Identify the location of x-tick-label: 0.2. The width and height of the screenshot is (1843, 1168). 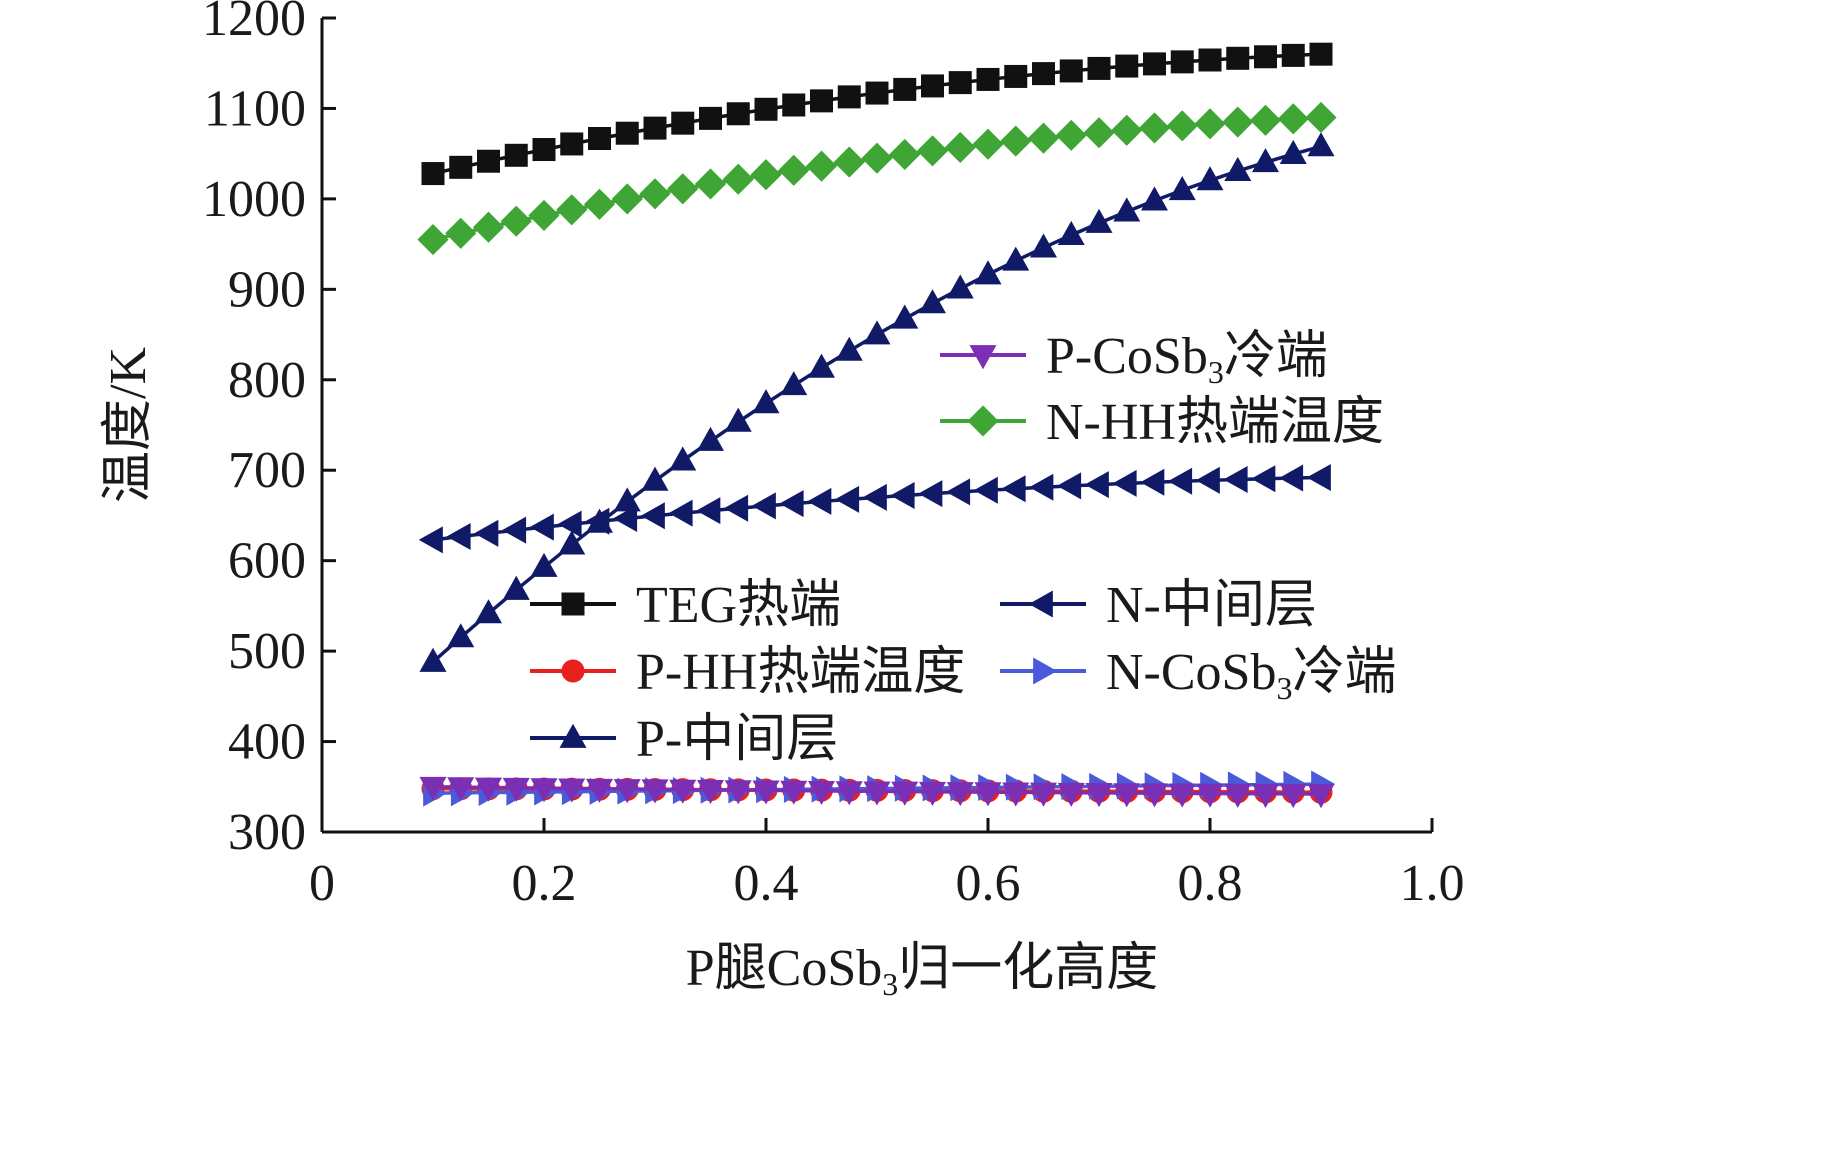
(544, 883).